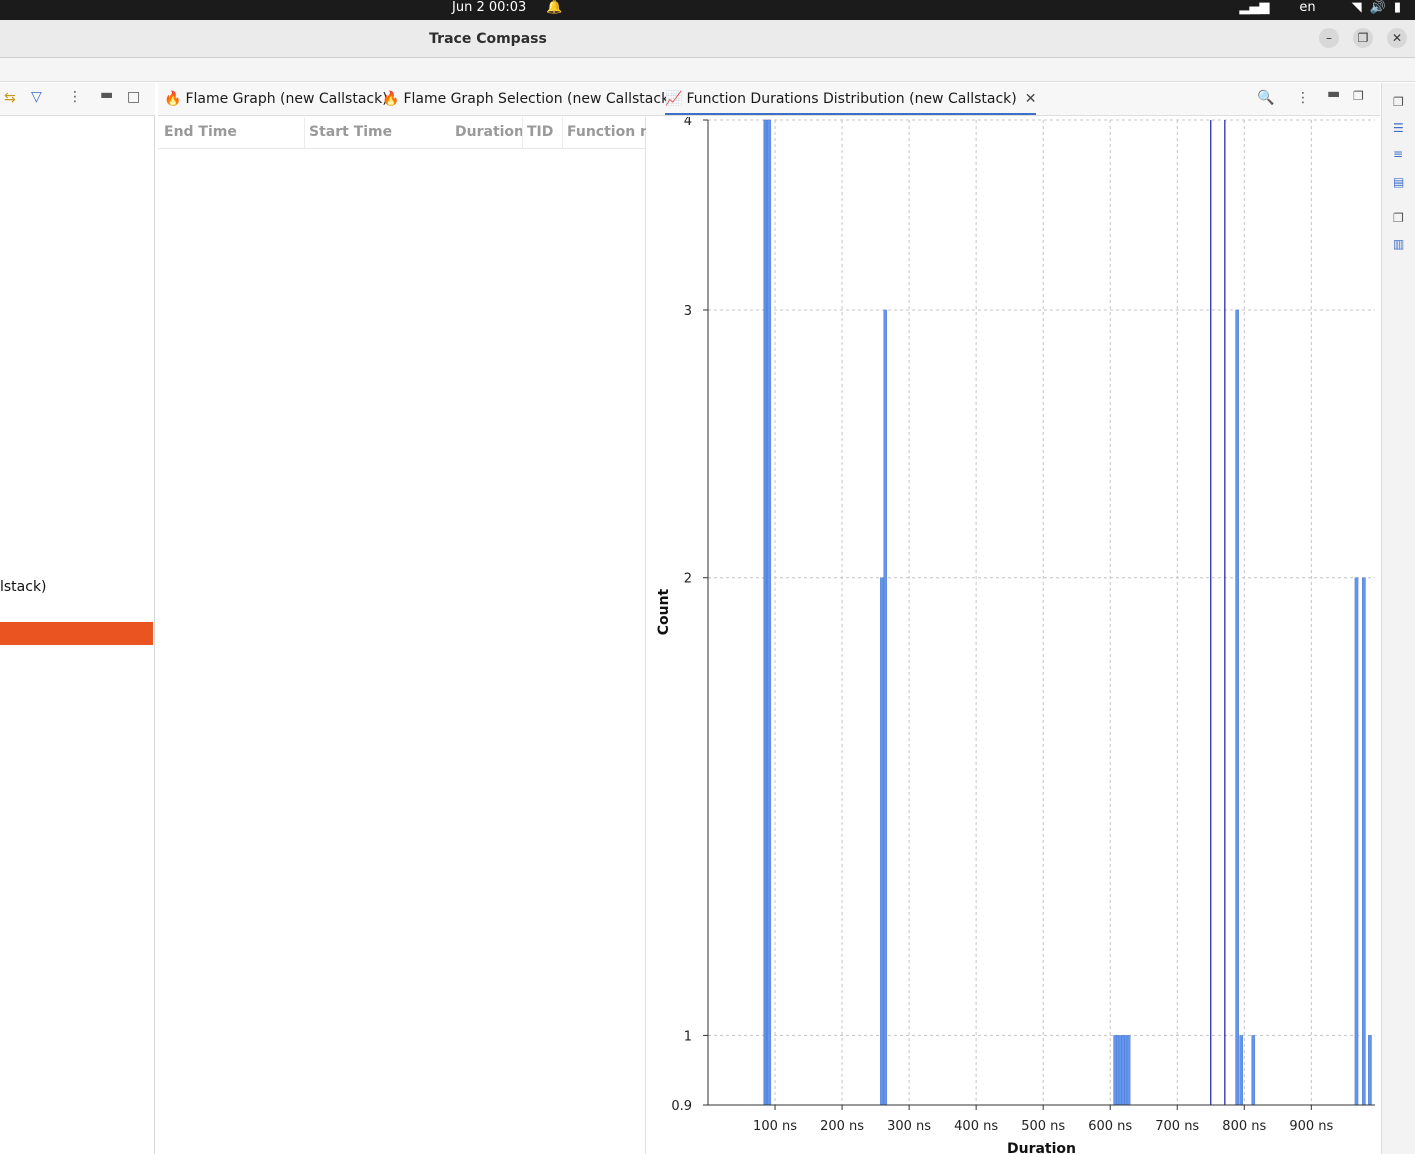 The image size is (1415, 1154). What do you see at coordinates (1254, 7) in the screenshot?
I see `network-signal-icon: ▂▄▆` at bounding box center [1254, 7].